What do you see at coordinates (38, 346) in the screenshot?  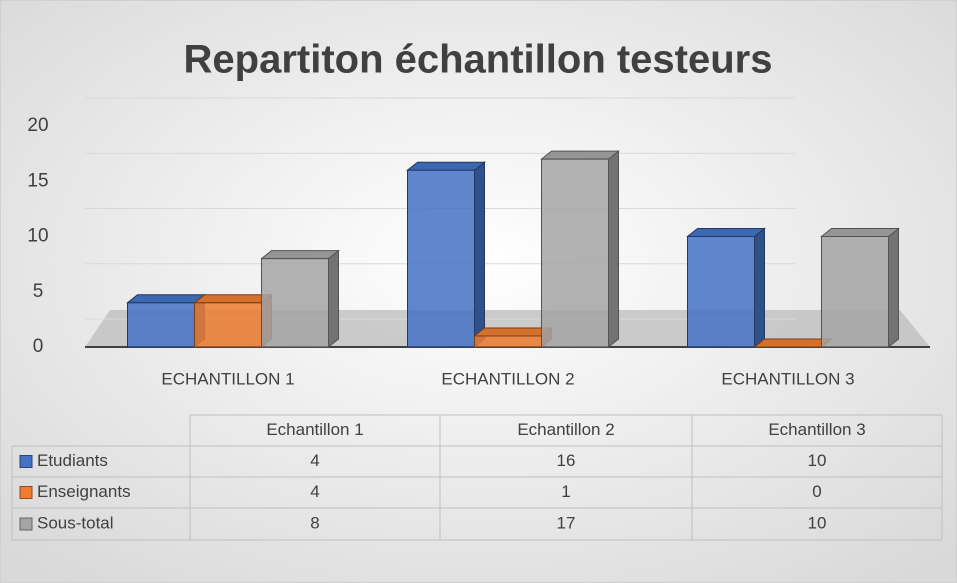 I see `y-tick-label: 0` at bounding box center [38, 346].